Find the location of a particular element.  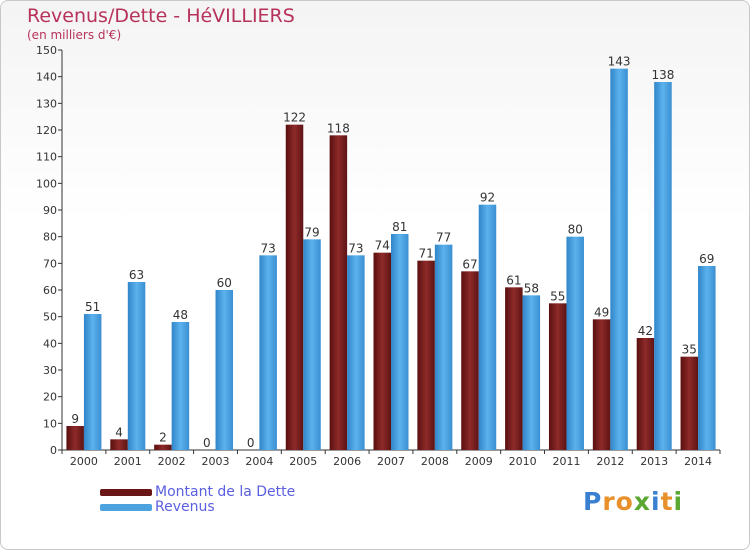

y-tick-label: 50 is located at coordinates (50, 317).